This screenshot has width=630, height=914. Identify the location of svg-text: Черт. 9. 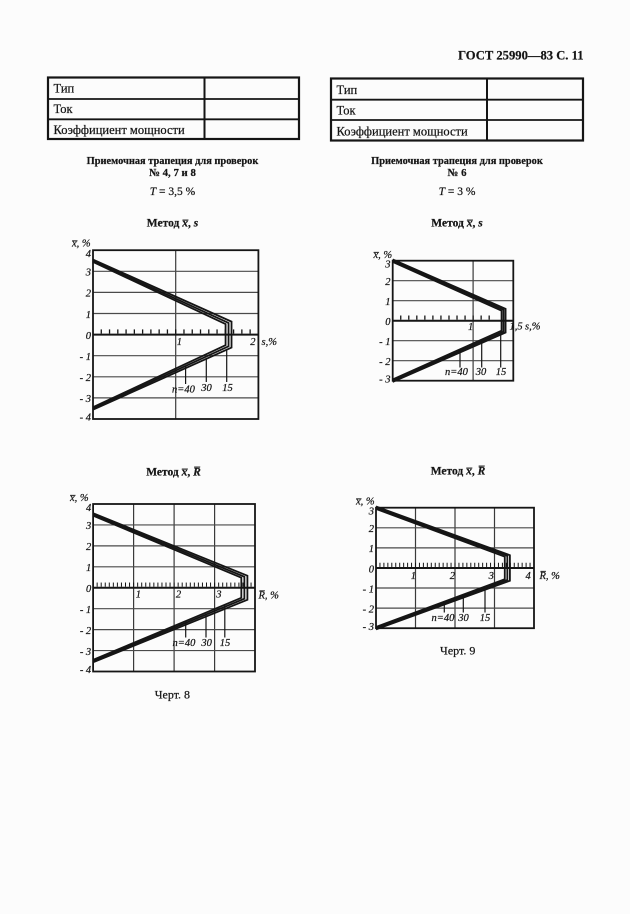
(457, 651).